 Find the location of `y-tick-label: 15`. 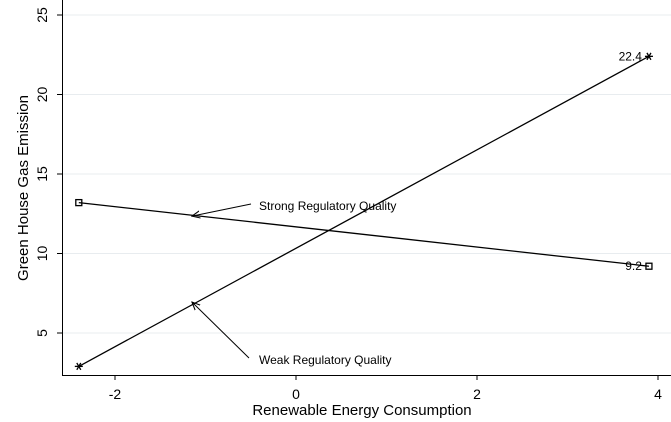

y-tick-label: 15 is located at coordinates (42, 174).